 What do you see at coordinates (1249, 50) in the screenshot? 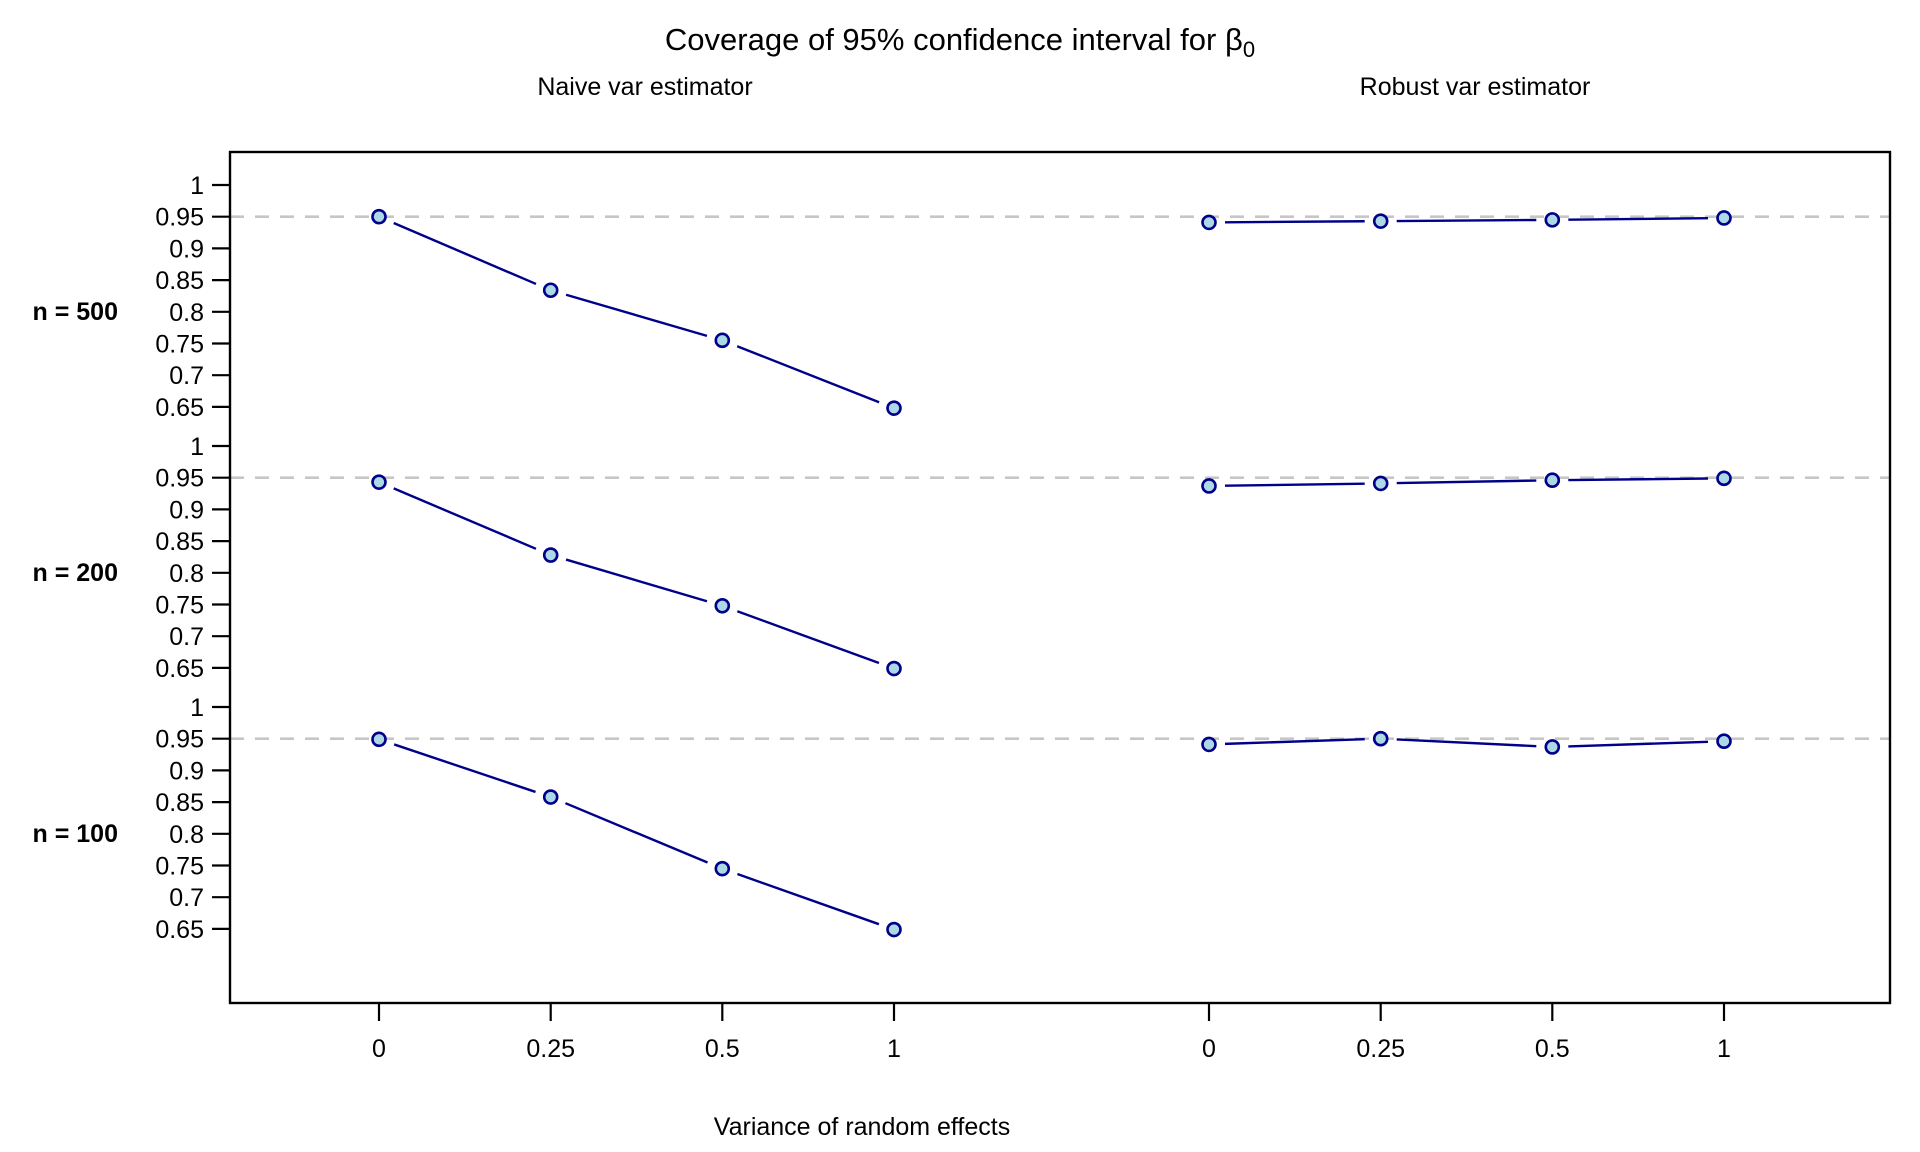
I see `beta-subscript: 0` at bounding box center [1249, 50].